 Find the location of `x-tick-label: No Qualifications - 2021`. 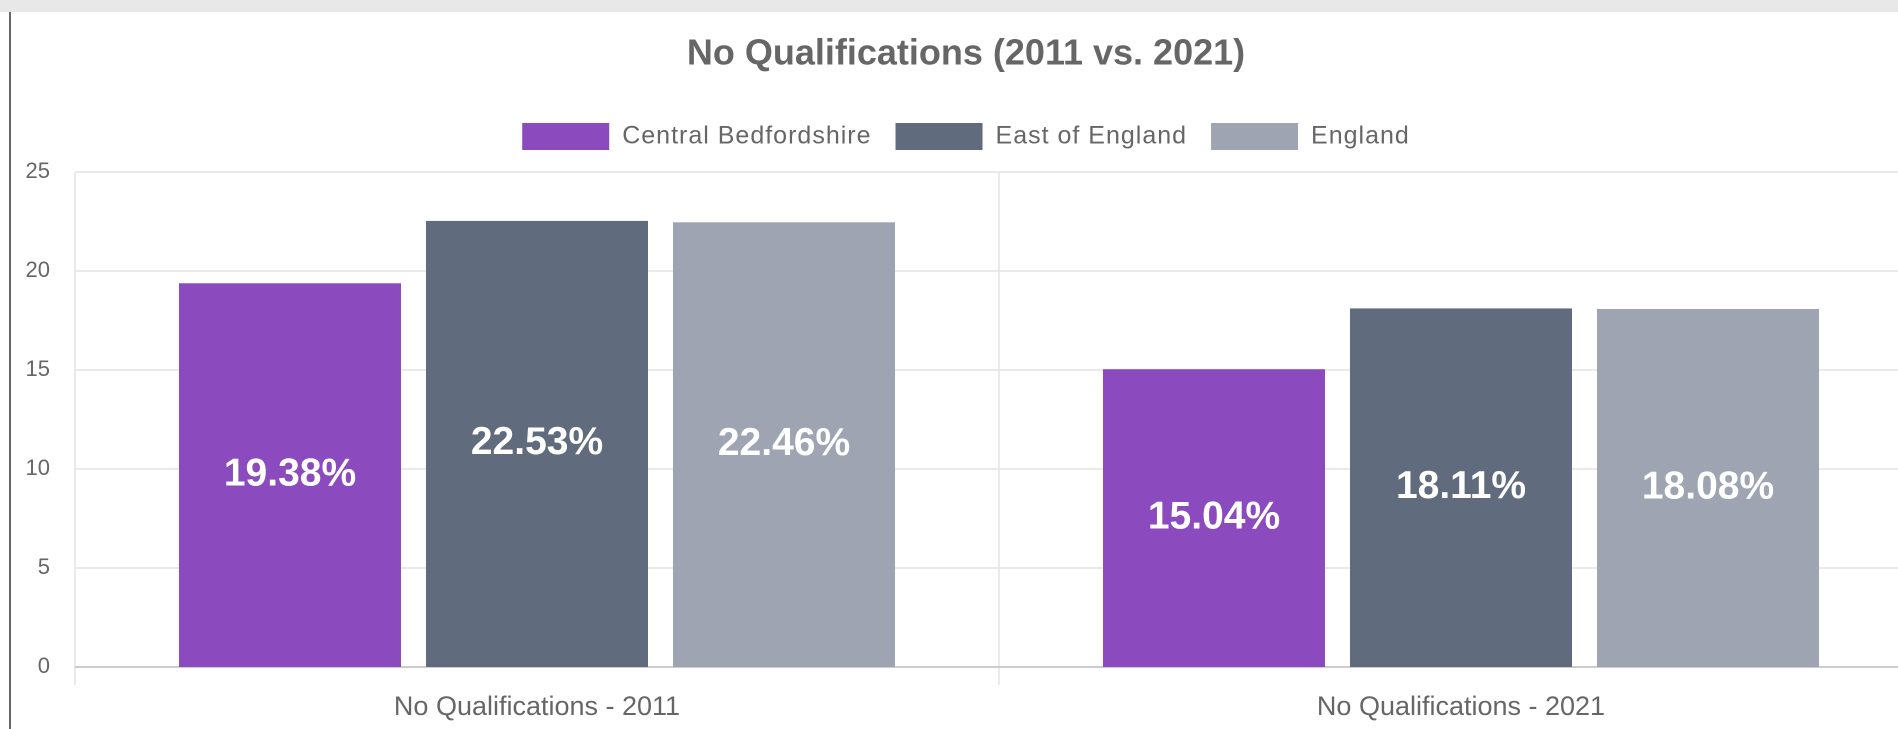

x-tick-label: No Qualifications - 2021 is located at coordinates (1461, 706).